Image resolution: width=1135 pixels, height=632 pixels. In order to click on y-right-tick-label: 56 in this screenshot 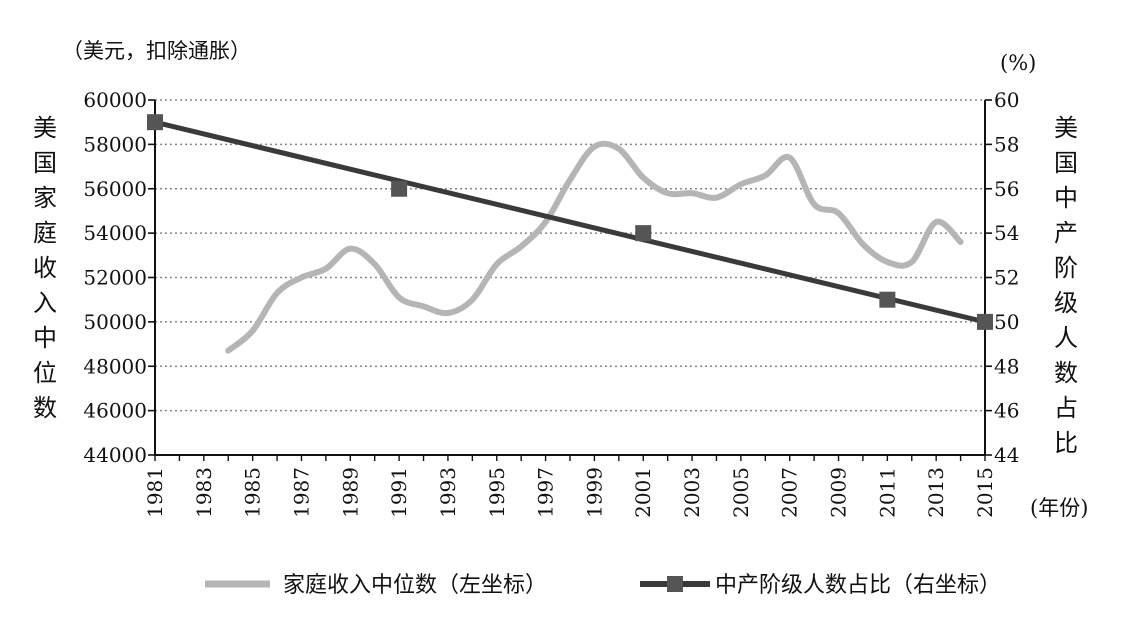, I will do `click(1006, 189)`.